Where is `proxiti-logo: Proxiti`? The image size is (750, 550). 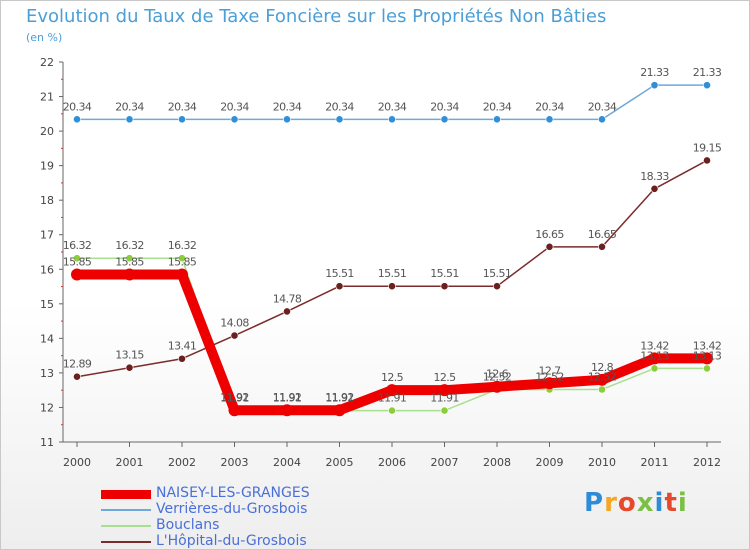
proxiti-logo: Proxiti is located at coordinates (636, 503).